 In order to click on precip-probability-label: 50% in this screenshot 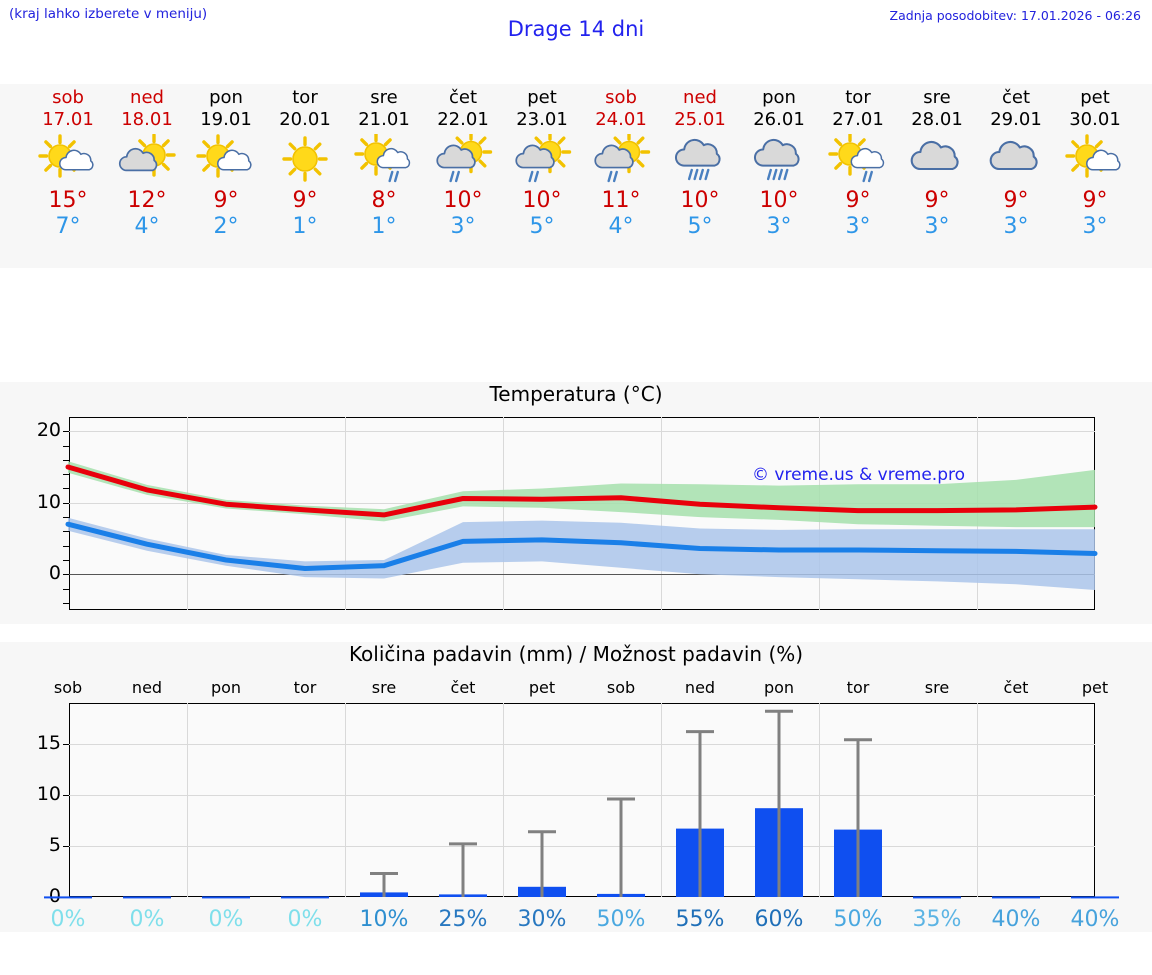, I will do `click(621, 919)`.